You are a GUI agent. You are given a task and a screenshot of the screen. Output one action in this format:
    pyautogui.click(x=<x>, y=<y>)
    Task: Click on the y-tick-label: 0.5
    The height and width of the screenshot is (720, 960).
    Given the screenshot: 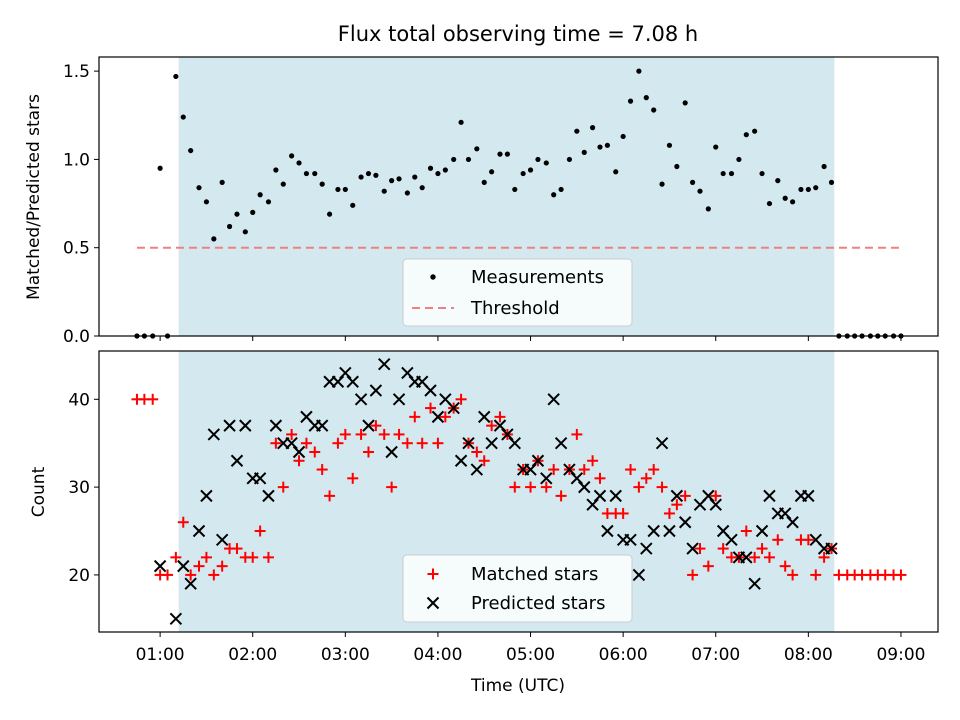 What is the action you would take?
    pyautogui.click(x=76, y=249)
    